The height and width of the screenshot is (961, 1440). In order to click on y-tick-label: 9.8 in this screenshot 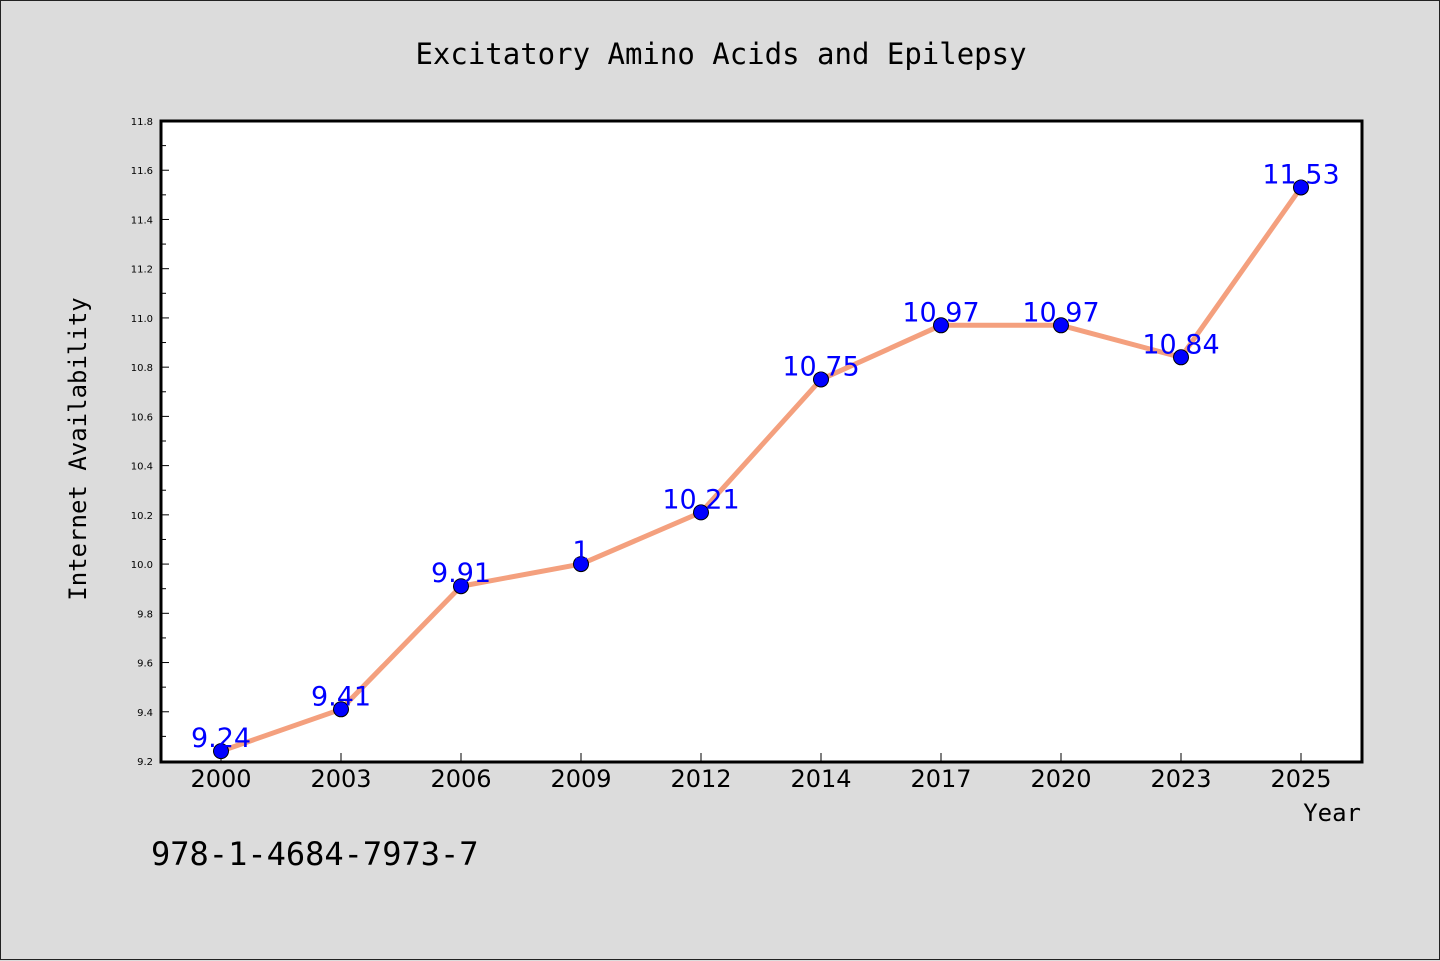, I will do `click(145, 614)`.